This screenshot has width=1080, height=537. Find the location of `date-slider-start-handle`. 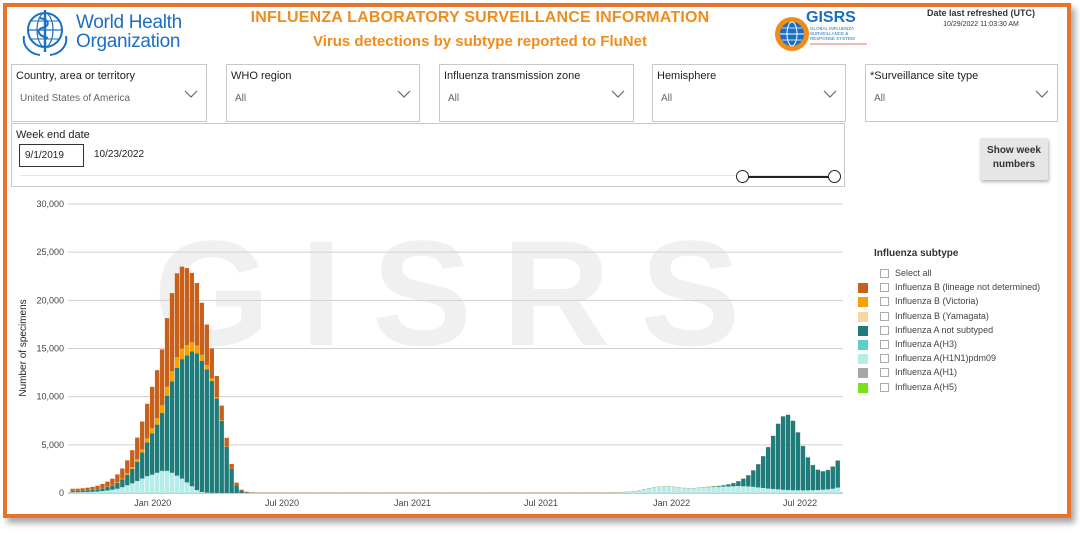

date-slider-start-handle is located at coordinates (742, 176).